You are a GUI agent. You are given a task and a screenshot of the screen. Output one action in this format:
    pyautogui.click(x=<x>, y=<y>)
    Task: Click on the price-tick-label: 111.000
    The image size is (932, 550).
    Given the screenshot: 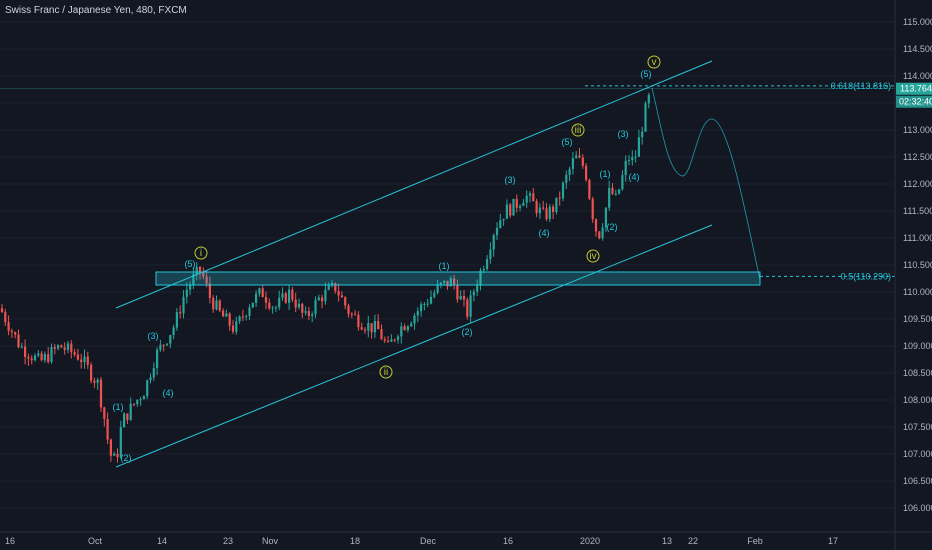 What is the action you would take?
    pyautogui.click(x=917, y=238)
    